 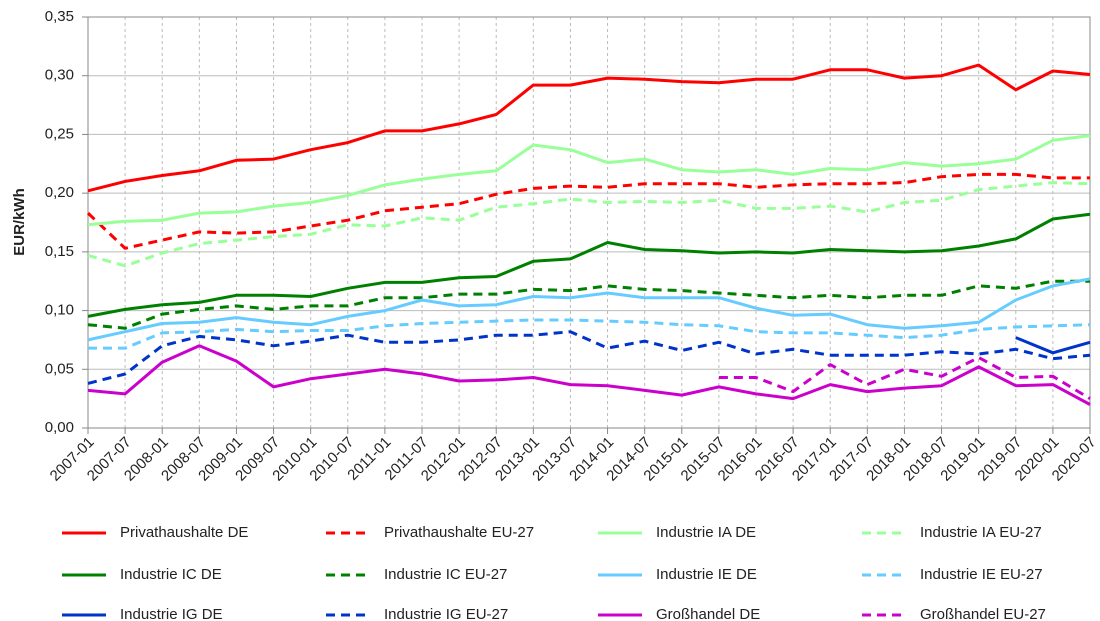 I want to click on legend-label: Industrie IE EU-27, so click(x=981, y=574).